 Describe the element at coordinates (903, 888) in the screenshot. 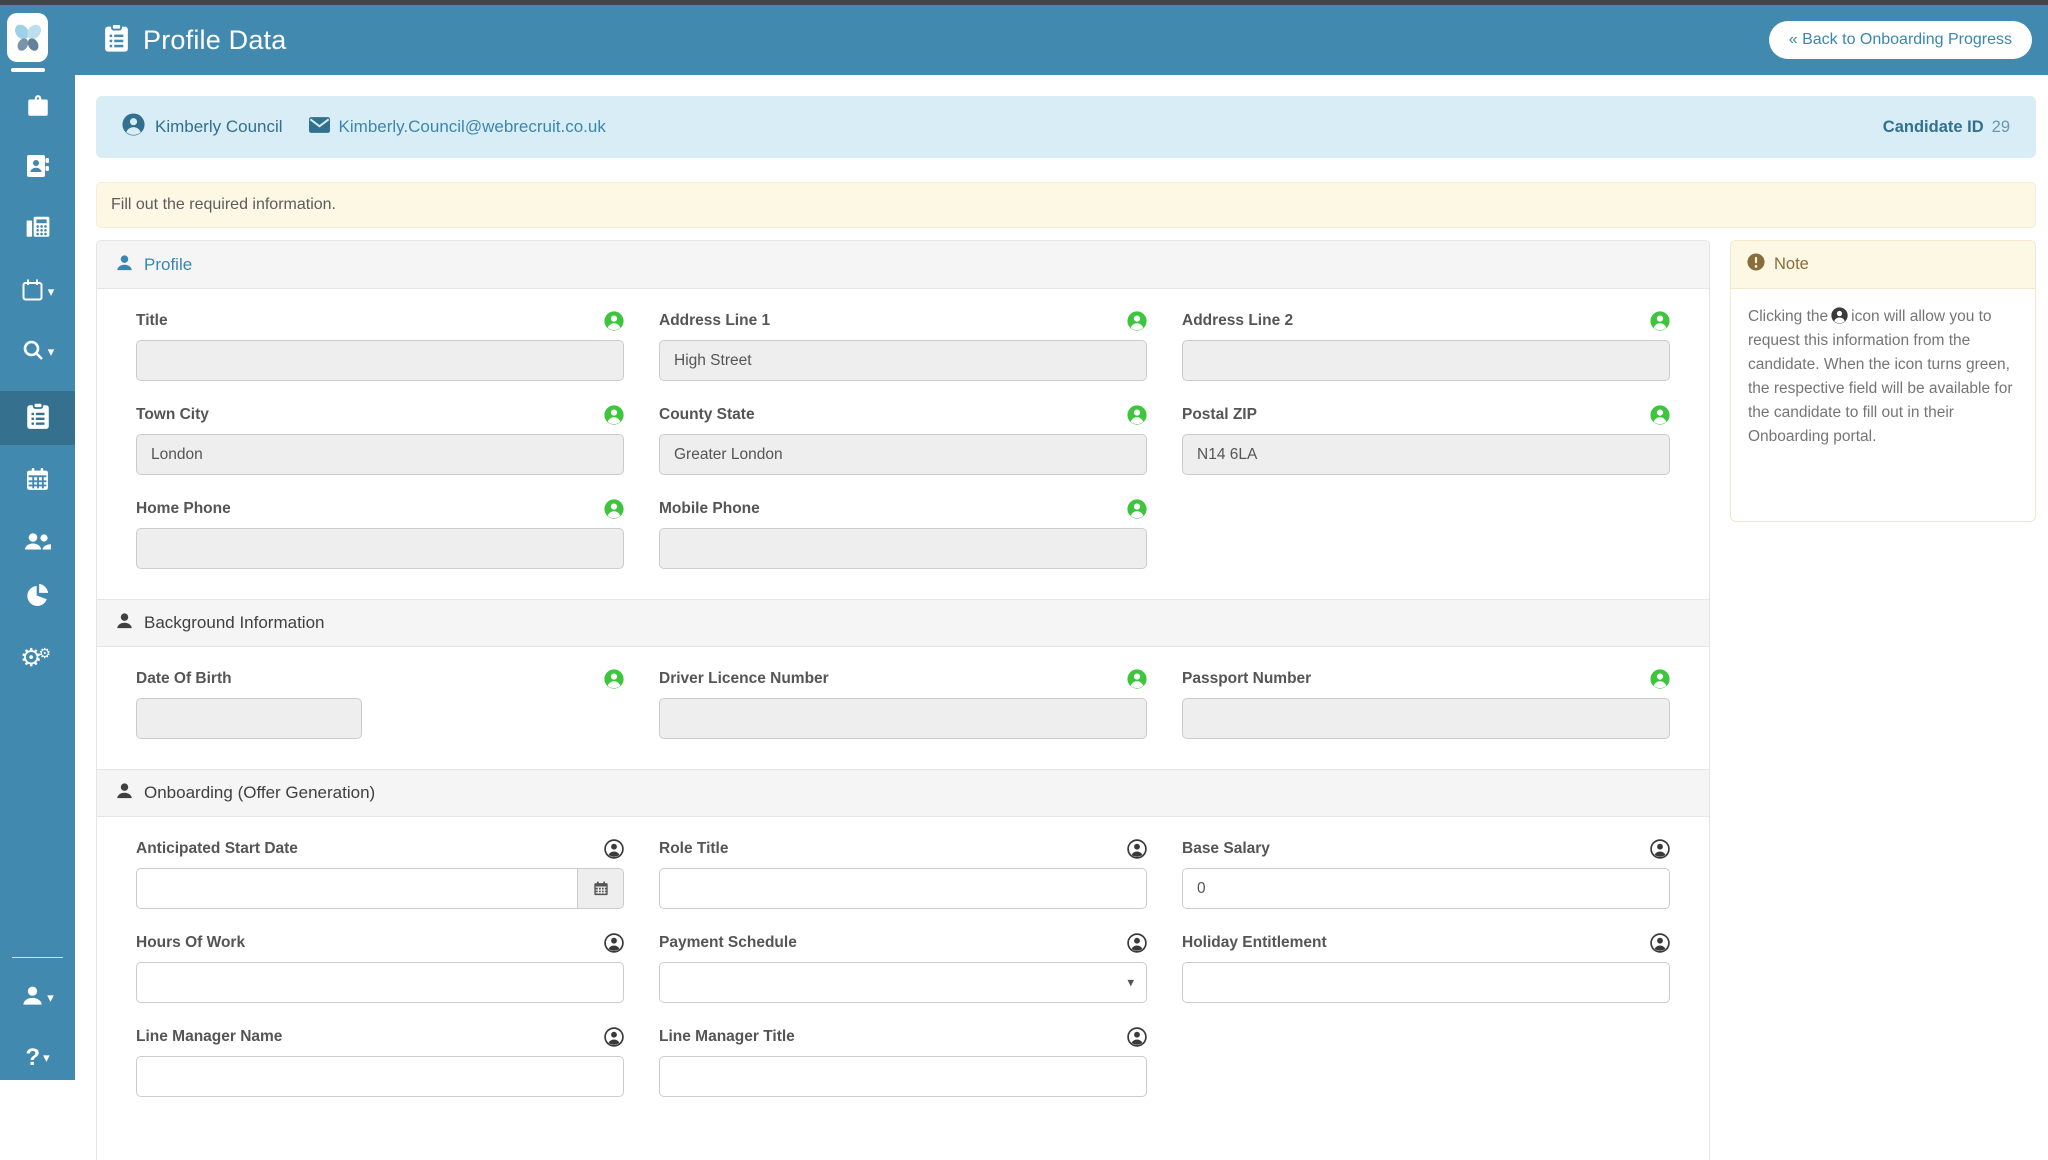

I see `role-title-input` at that location.